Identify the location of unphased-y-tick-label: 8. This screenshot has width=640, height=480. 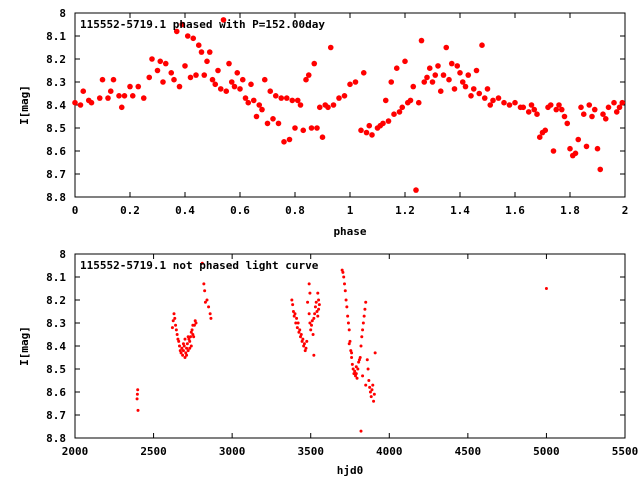
(62, 254).